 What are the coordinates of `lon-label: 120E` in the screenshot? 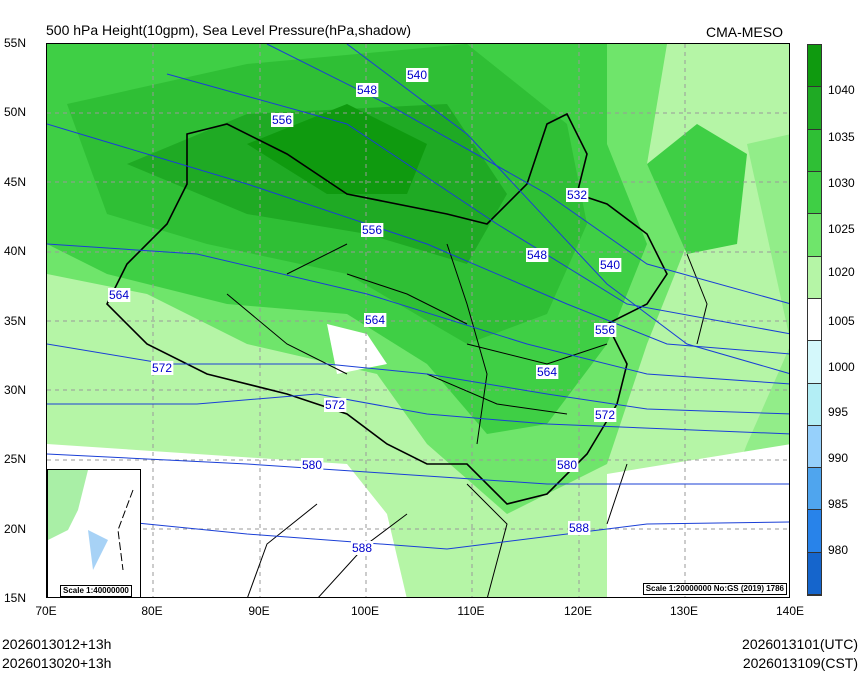 It's located at (578, 611).